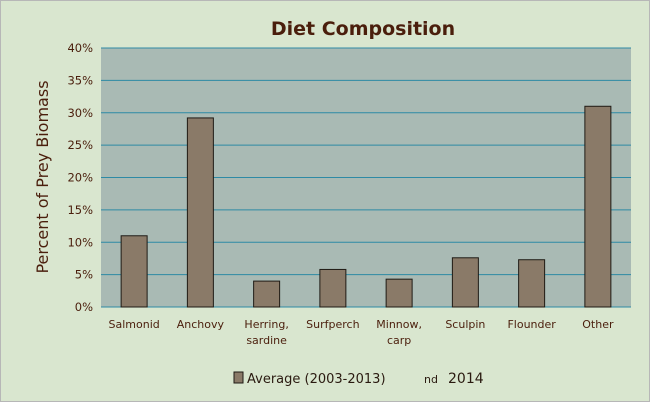 The height and width of the screenshot is (402, 650). What do you see at coordinates (316, 379) in the screenshot?
I see `legend-entry-average: Average (2003-2013)` at bounding box center [316, 379].